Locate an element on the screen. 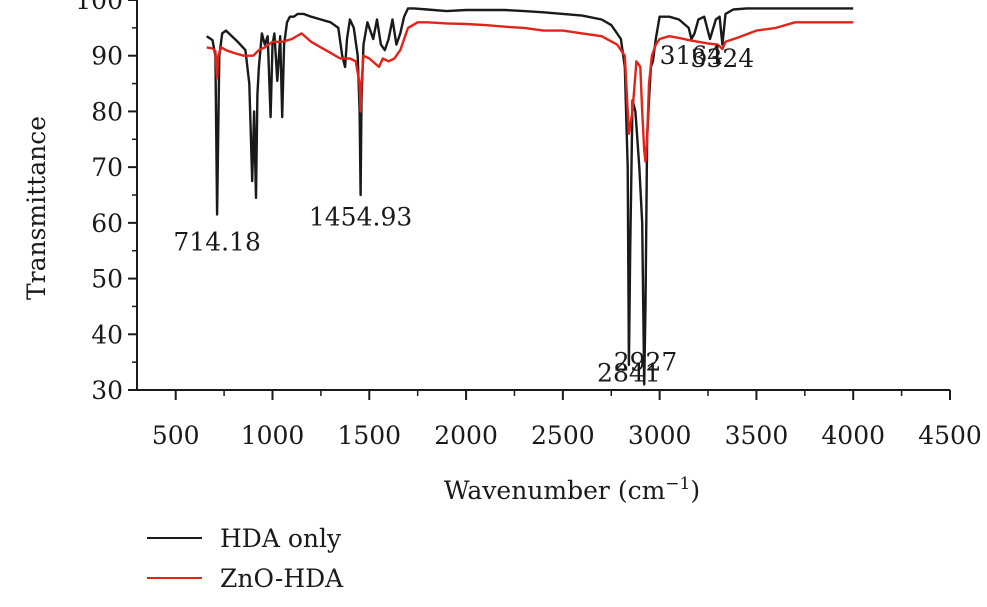 The image size is (987, 607). peak-label: 714.18 is located at coordinates (216, 242).